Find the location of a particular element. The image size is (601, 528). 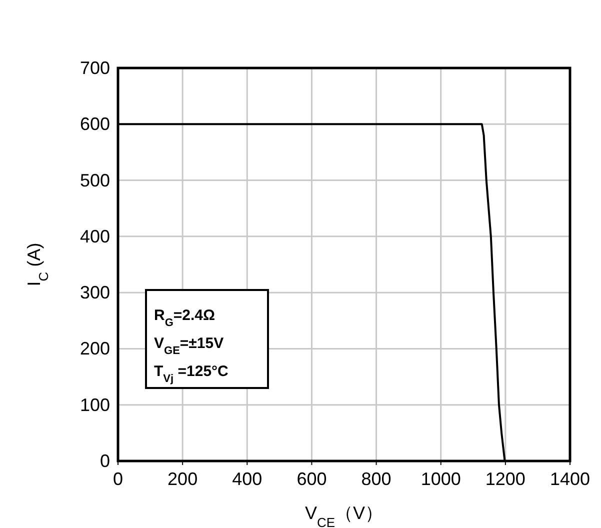

annotation: V$_{GE}$=±15V is located at coordinates (189, 346).